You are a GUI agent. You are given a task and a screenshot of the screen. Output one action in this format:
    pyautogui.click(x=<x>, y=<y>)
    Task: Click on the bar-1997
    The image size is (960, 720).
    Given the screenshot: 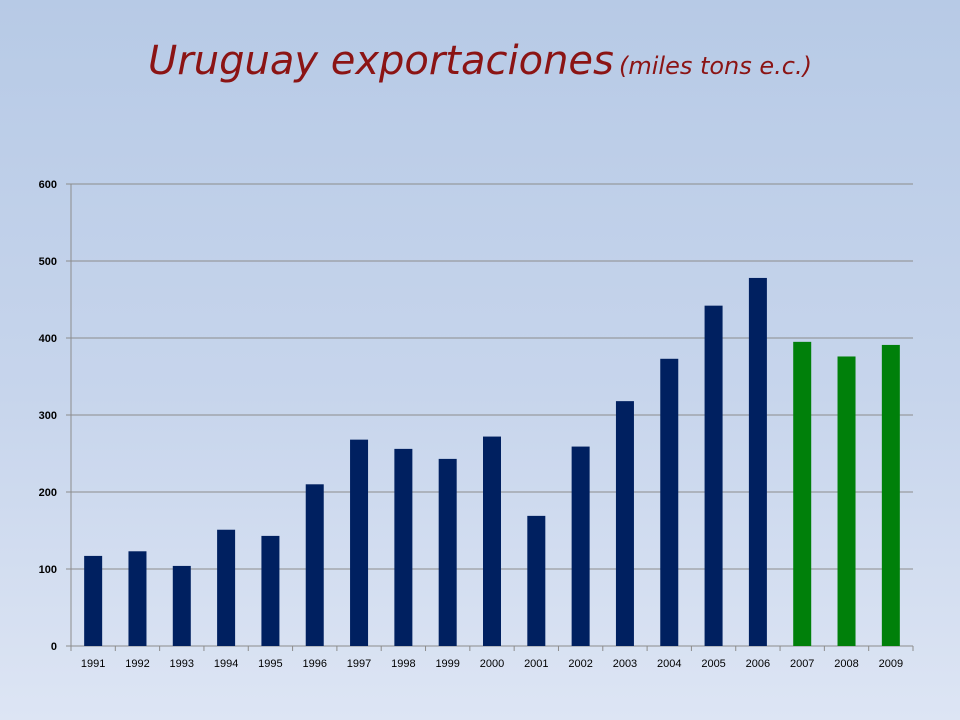 What is the action you would take?
    pyautogui.click(x=359, y=542)
    